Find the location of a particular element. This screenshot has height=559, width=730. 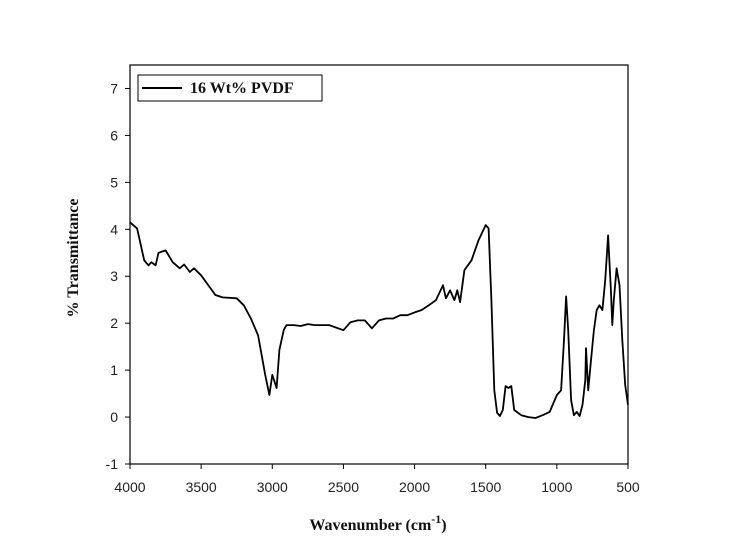

x-tick-label: 1000 is located at coordinates (556, 487).